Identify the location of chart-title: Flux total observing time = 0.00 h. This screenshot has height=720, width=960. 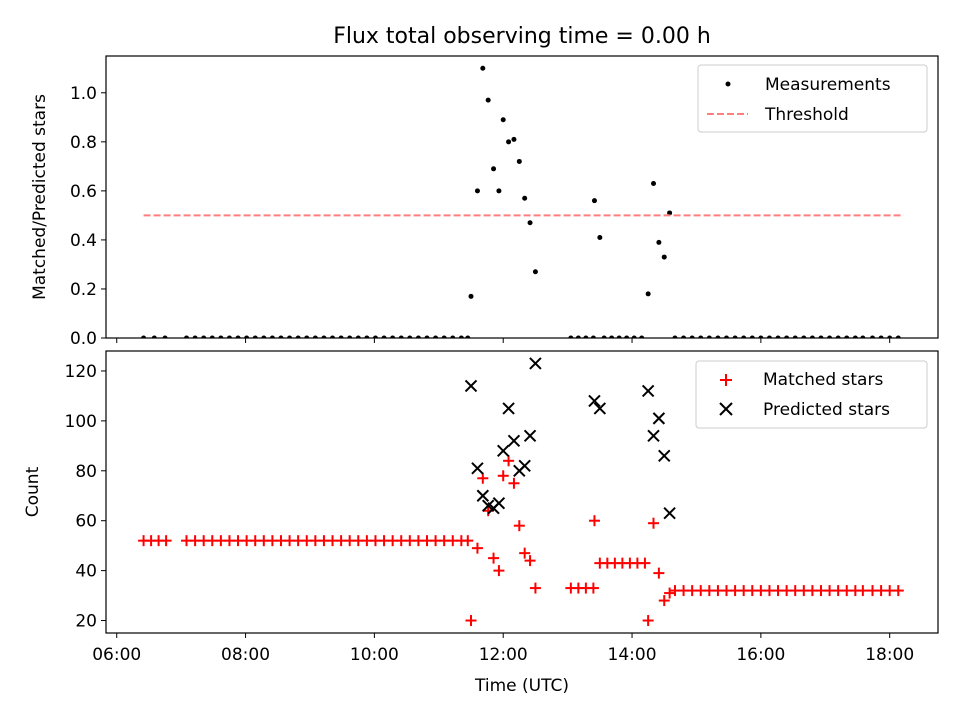
(522, 36).